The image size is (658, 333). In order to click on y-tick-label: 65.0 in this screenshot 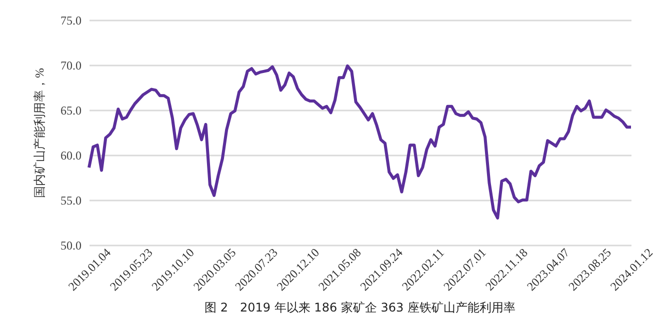, I will do `click(71, 111)`.